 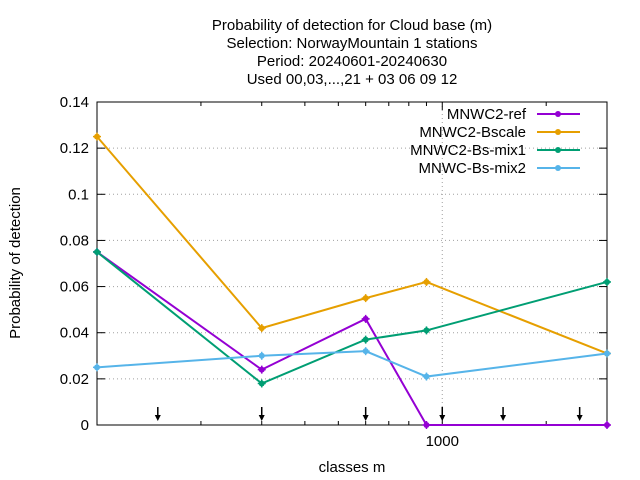 What do you see at coordinates (442, 441) in the screenshot?
I see `x-tick-label: 1000` at bounding box center [442, 441].